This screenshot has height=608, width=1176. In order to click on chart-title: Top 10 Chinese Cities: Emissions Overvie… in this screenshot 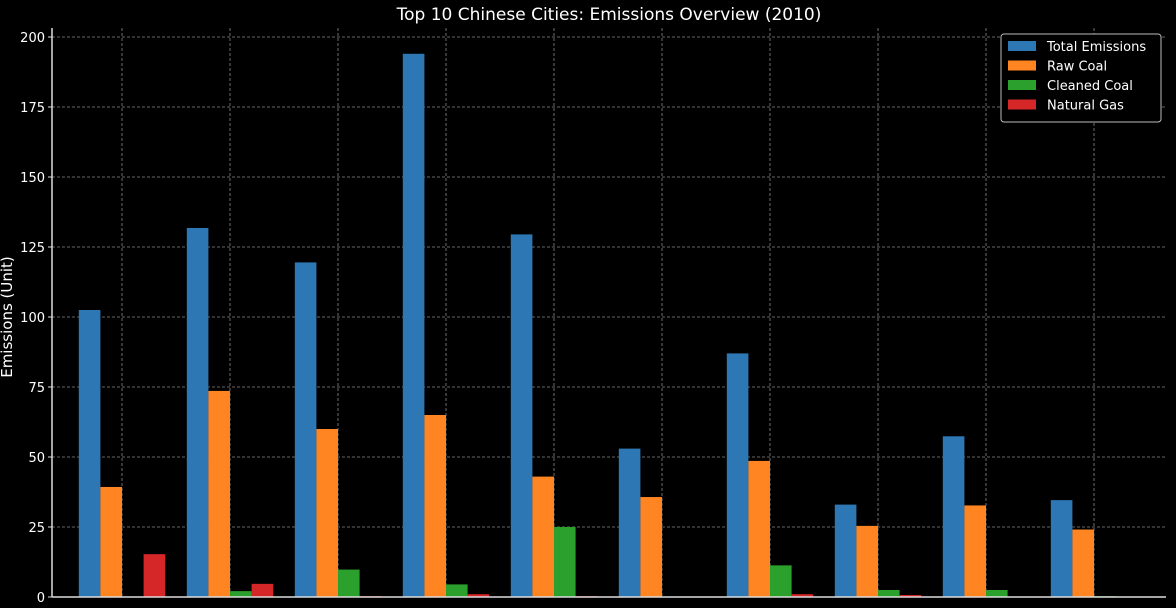, I will do `click(609, 15)`.